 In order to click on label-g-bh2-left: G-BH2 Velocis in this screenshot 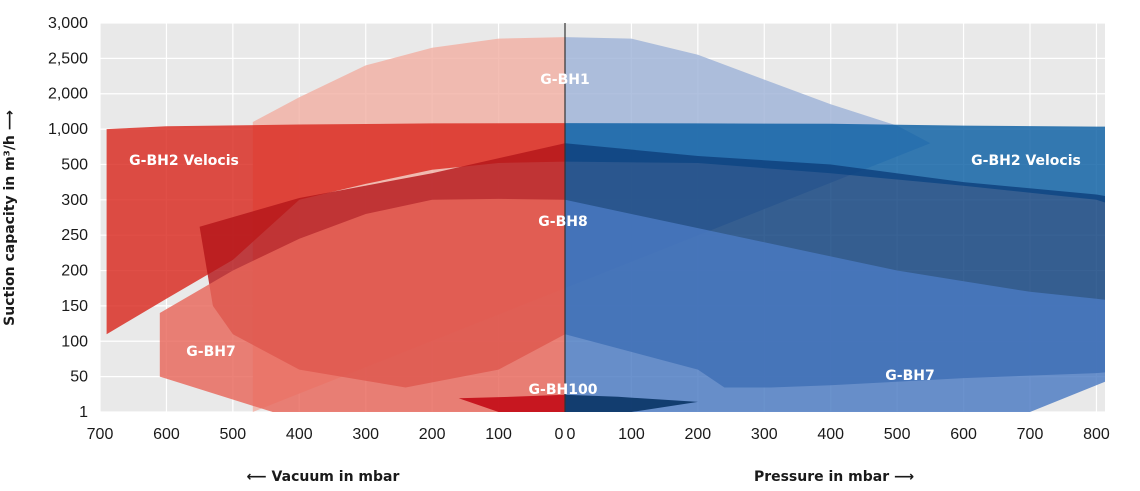, I will do `click(184, 161)`.